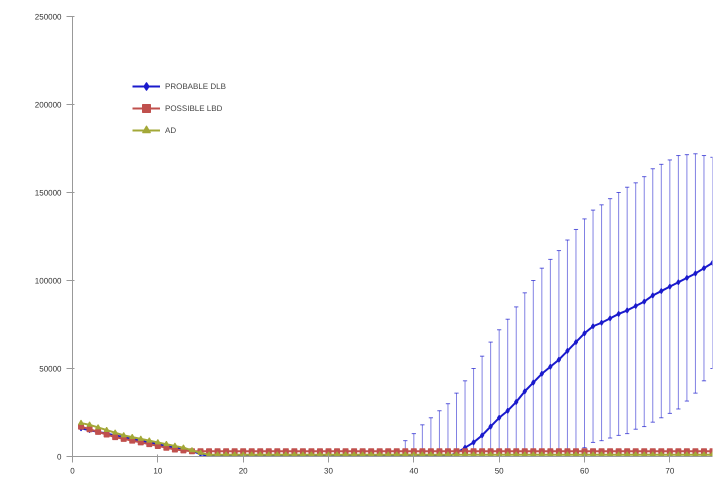 The image size is (718, 482). Describe the element at coordinates (73, 471) in the screenshot. I see `x-tick-label: 0` at that location.